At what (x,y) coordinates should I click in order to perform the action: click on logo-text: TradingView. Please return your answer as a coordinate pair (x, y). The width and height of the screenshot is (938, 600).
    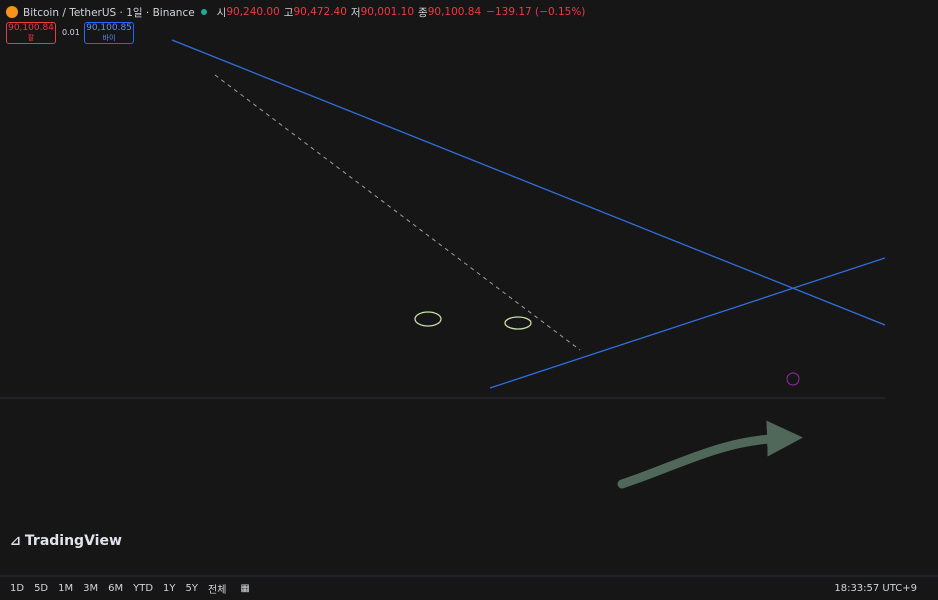
    Looking at the image, I should click on (73, 541).